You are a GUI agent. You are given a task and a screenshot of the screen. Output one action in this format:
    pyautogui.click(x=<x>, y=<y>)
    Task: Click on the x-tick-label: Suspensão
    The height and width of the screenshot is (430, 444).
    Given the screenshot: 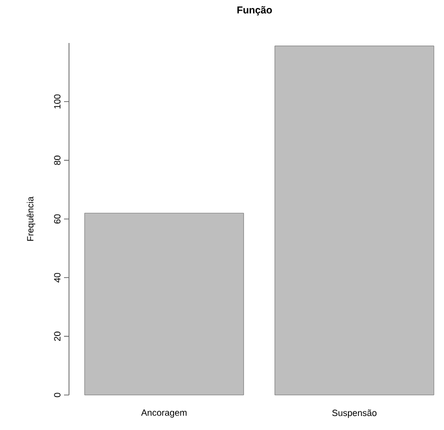 What is the action you would take?
    pyautogui.click(x=354, y=414)
    